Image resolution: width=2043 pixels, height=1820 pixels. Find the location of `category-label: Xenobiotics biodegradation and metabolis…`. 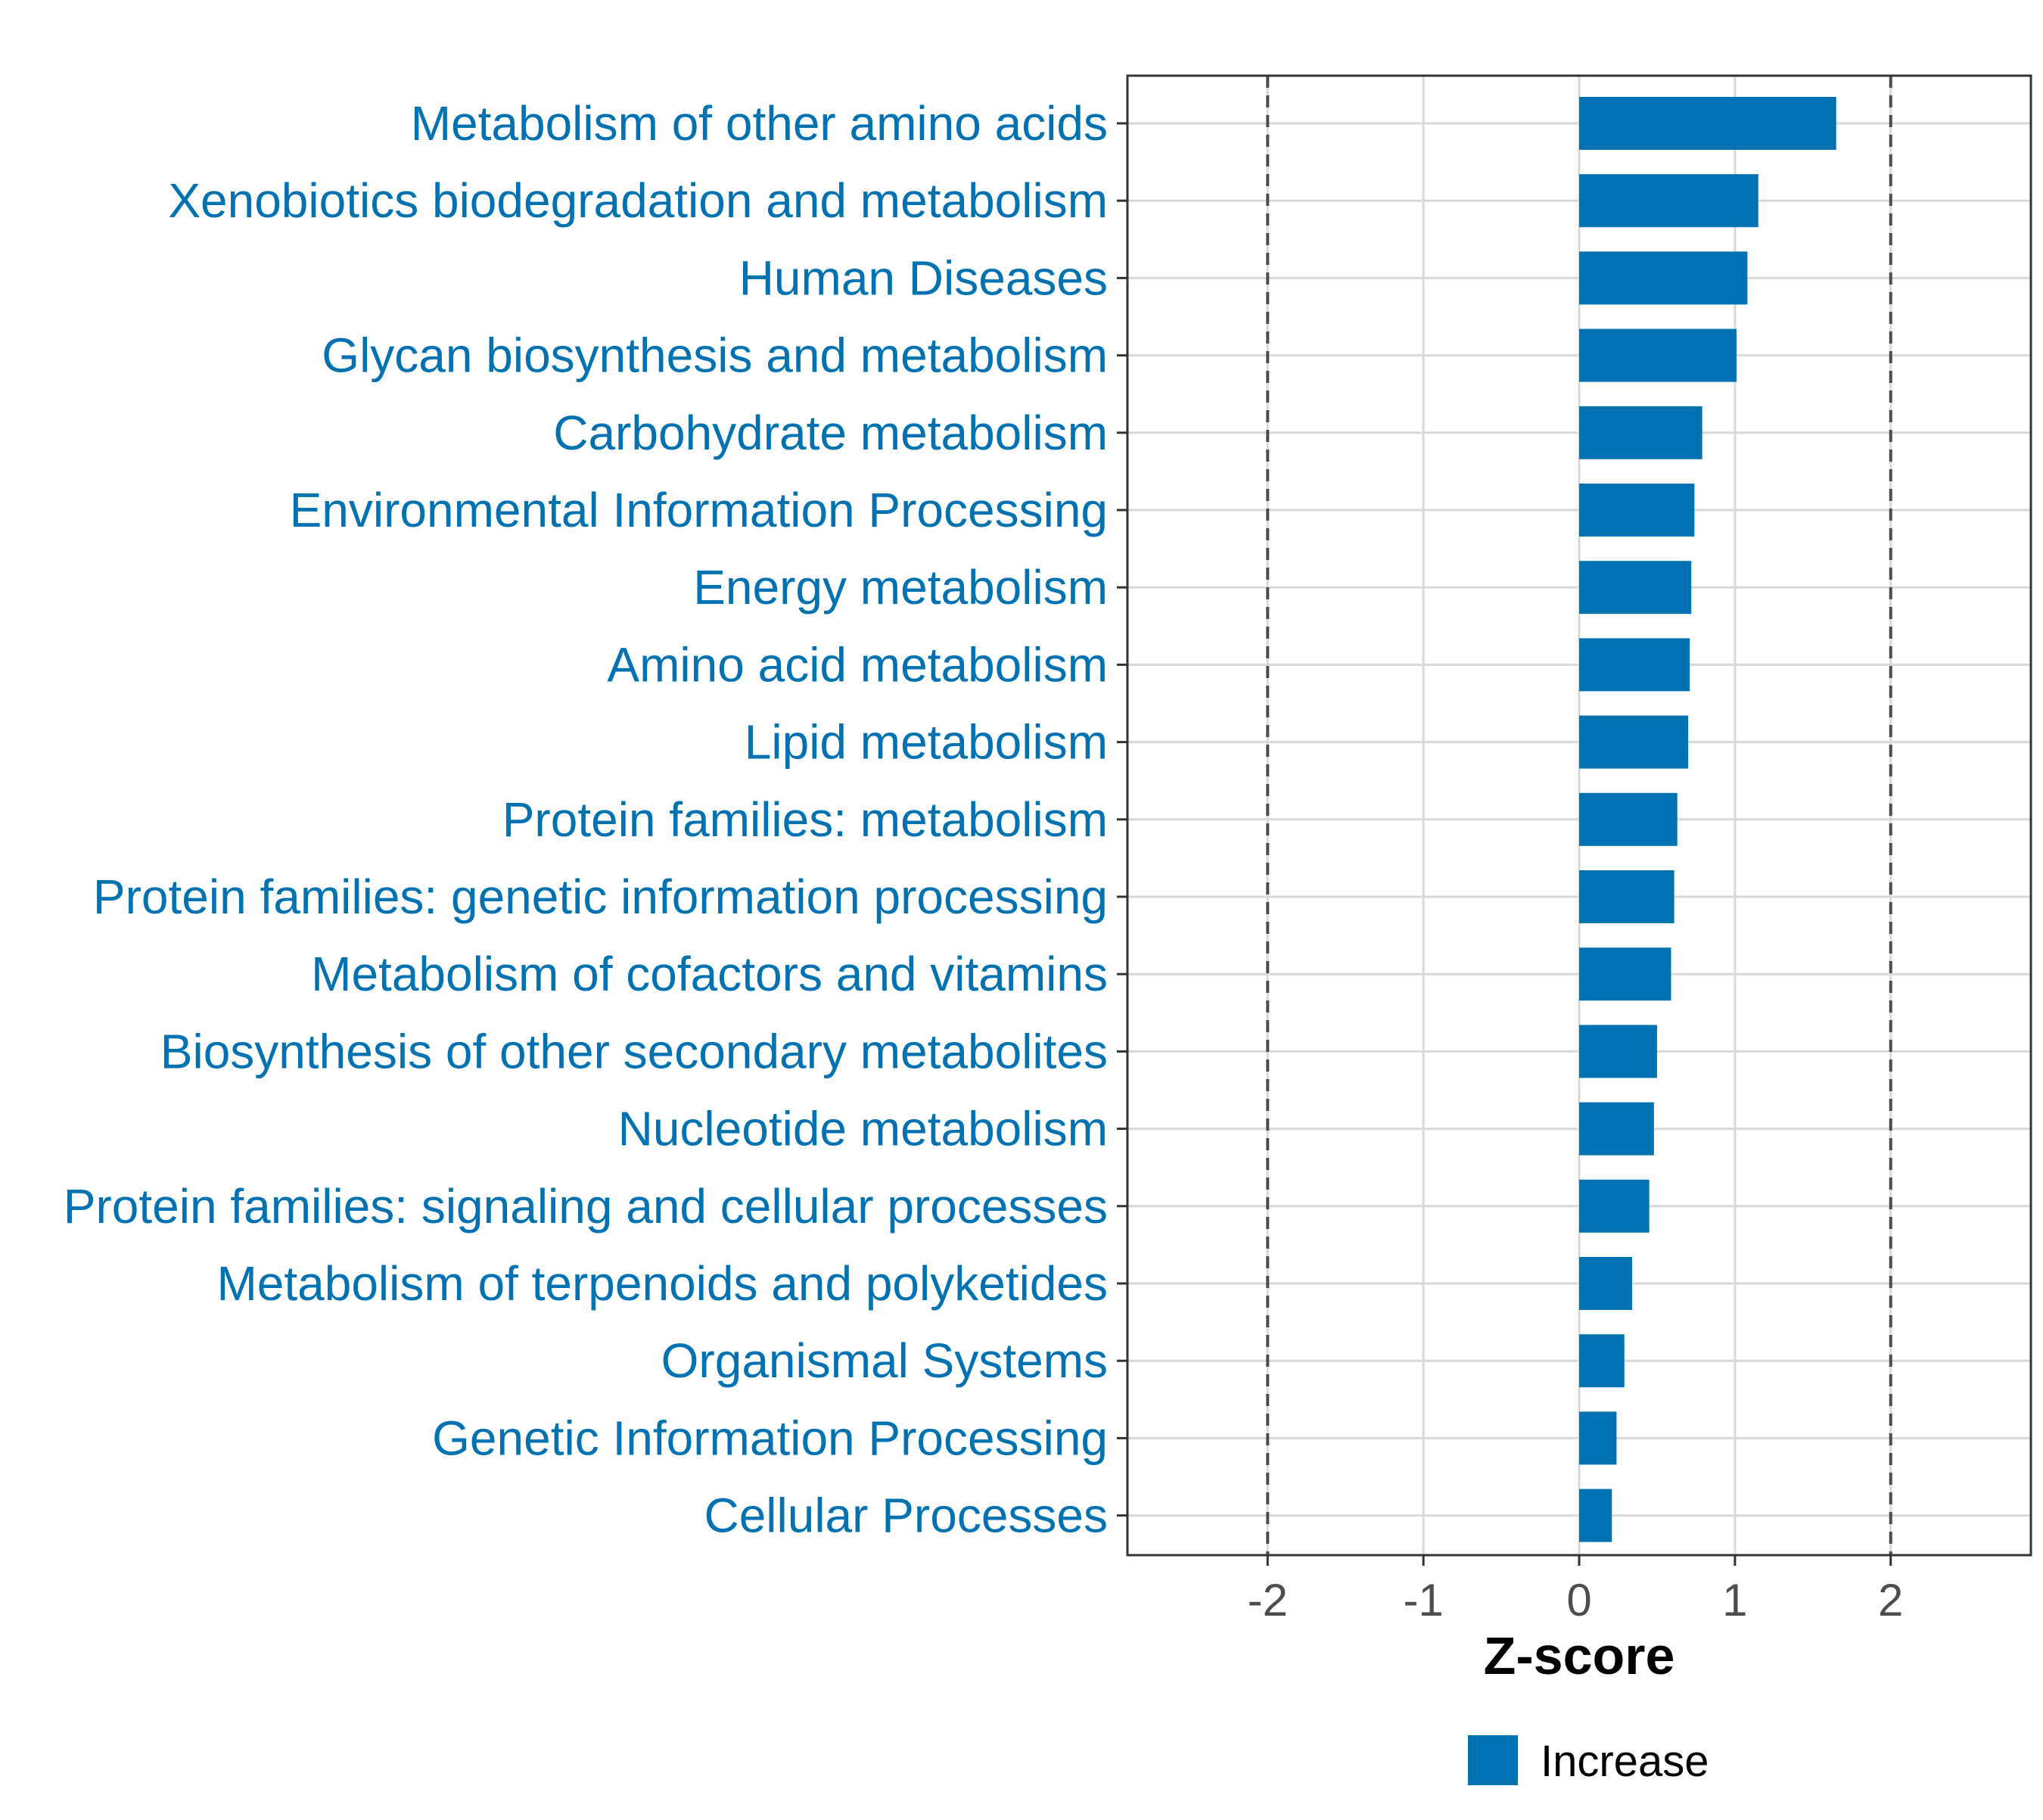

category-label: Xenobiotics biodegradation and metabolis… is located at coordinates (638, 200).